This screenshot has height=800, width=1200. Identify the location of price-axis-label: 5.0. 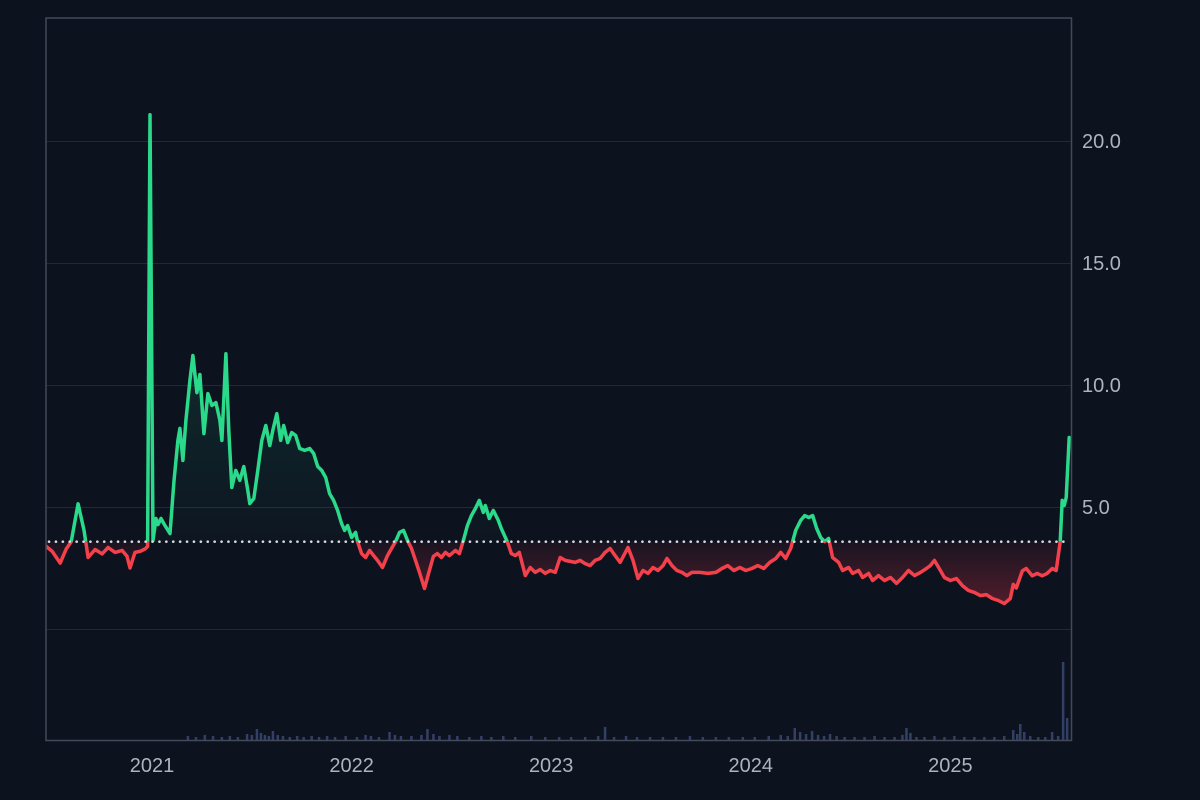
(1096, 507).